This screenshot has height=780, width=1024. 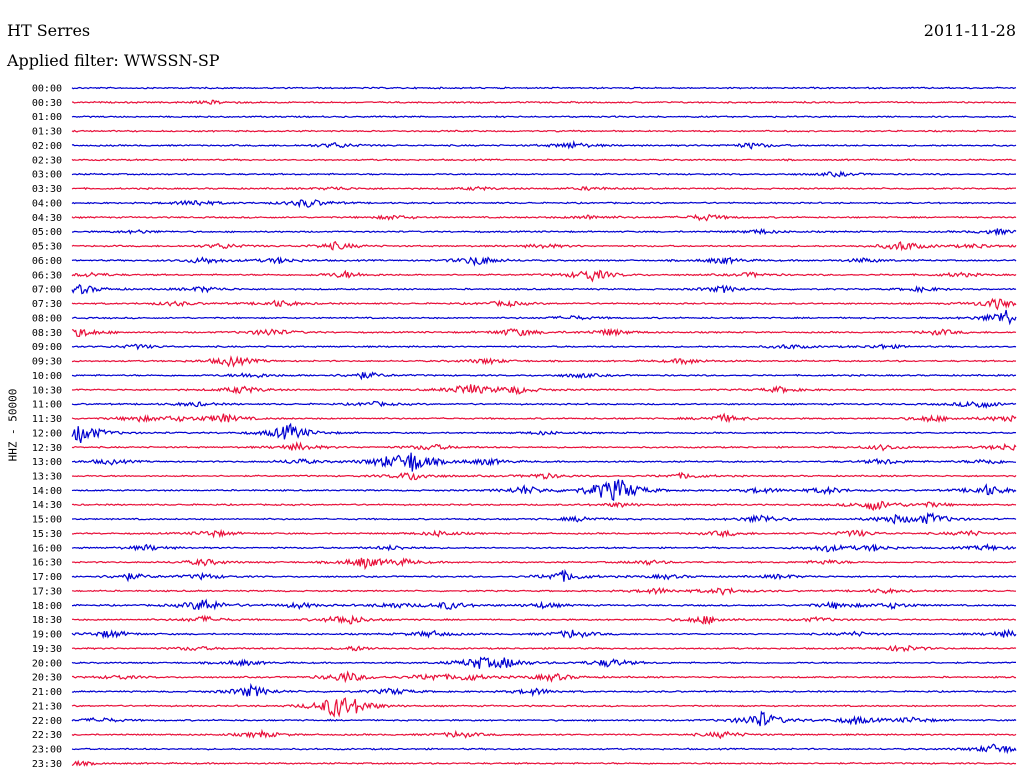 I want to click on time-tick-label: 22:30, so click(x=47, y=735).